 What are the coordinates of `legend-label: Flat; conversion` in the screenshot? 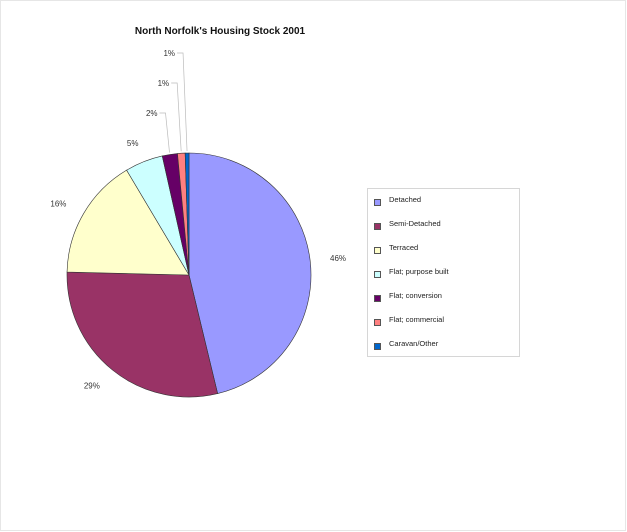 It's located at (415, 295).